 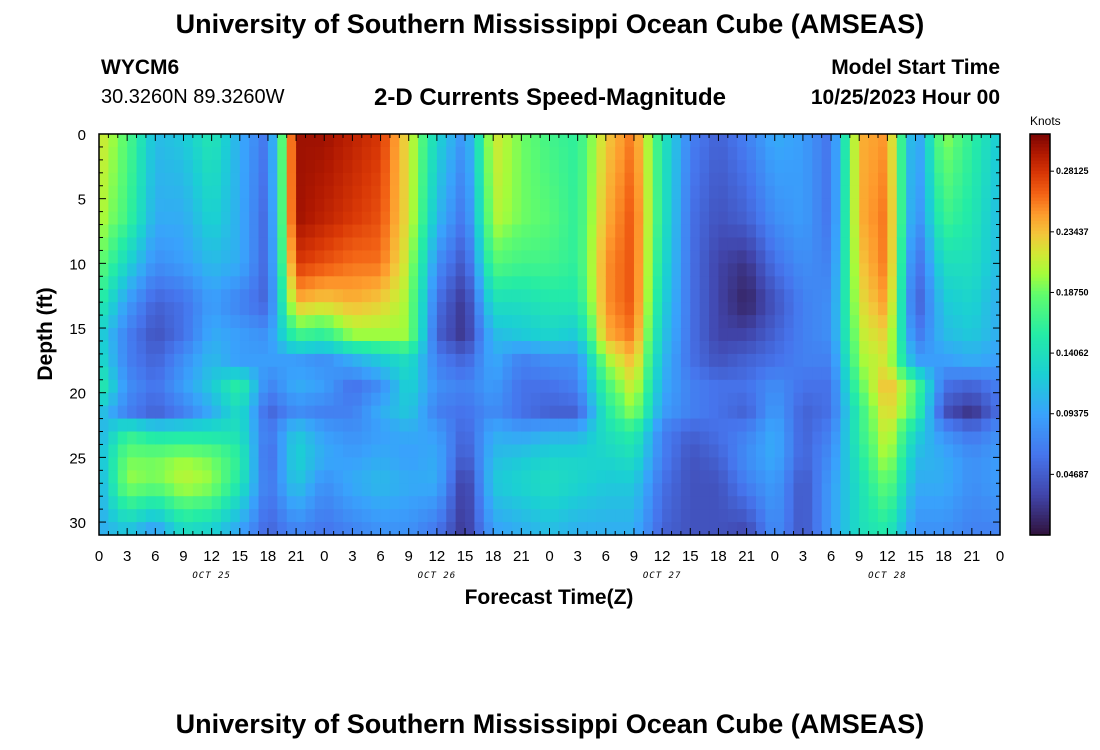 I want to click on model-start-value: 10/25/2023 Hour 00, so click(x=905, y=97).